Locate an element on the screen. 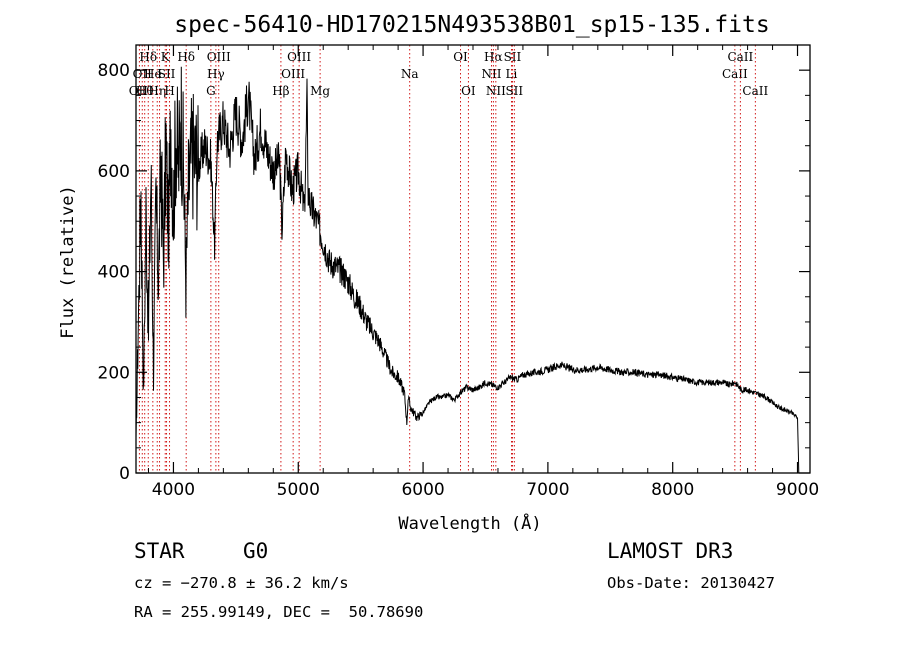 This screenshot has height=649, width=900. line-marker-label-0: OII is located at coordinates (139, 91).